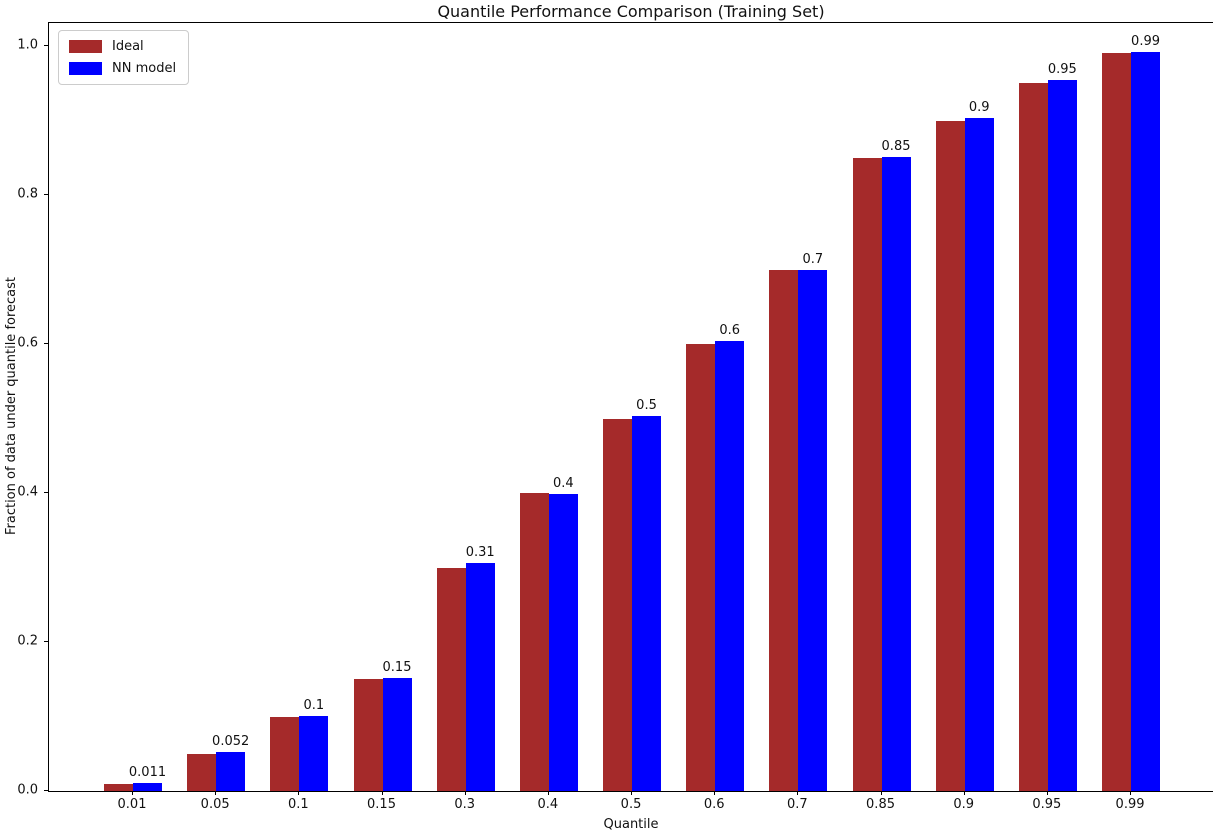 Image resolution: width=1213 pixels, height=835 pixels. I want to click on x-tick-label: 0.99, so click(1130, 804).